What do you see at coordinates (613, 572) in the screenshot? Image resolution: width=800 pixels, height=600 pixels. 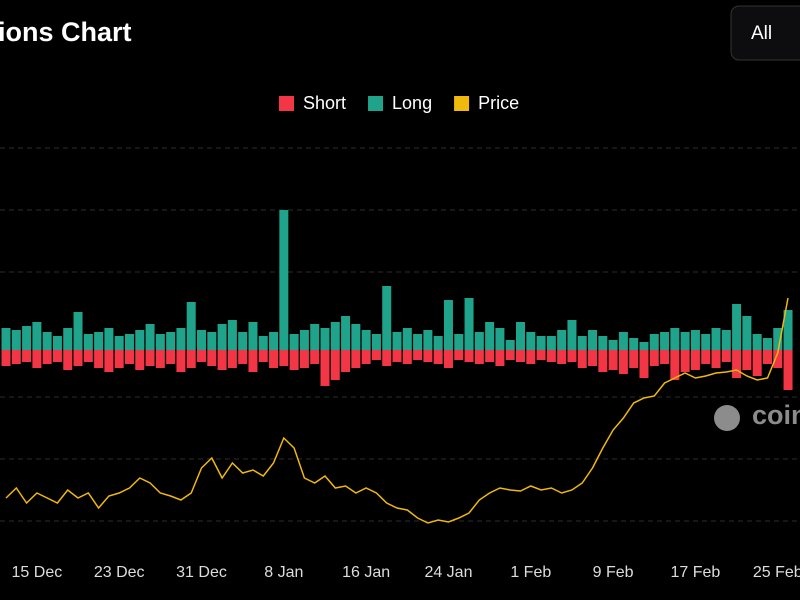 I see `x-tick-label: 9 Feb` at bounding box center [613, 572].